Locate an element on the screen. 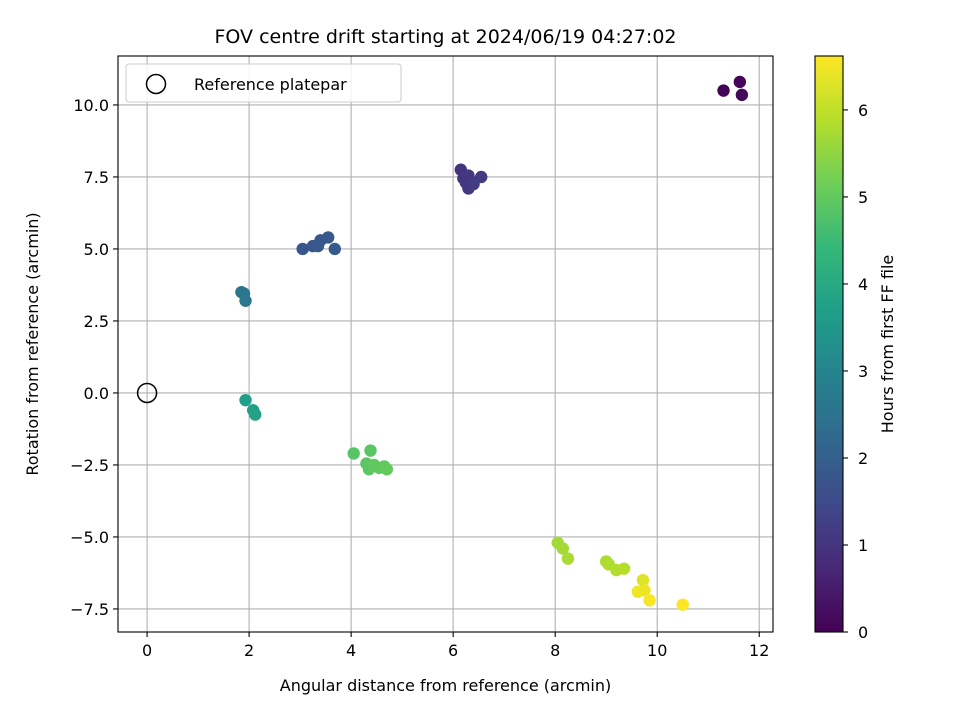 This screenshot has width=960, height=724. x-tick-label: 6 is located at coordinates (453, 650).